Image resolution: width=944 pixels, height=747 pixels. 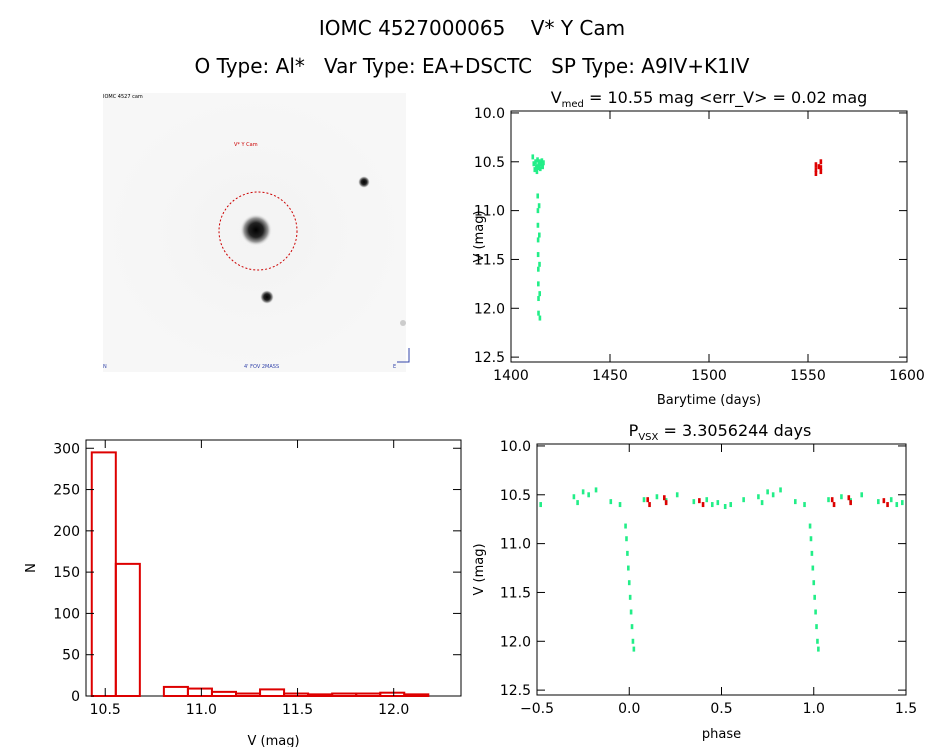 What do you see at coordinates (511, 376) in the screenshot?
I see `x-tick-label: 1400` at bounding box center [511, 376].